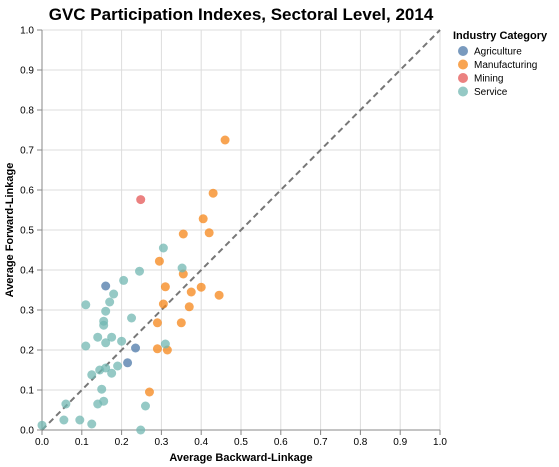 Image resolution: width=559 pixels, height=467 pixels. Describe the element at coordinates (505, 65) in the screenshot. I see `legend-label-manufacturing: Manufacturing` at that location.